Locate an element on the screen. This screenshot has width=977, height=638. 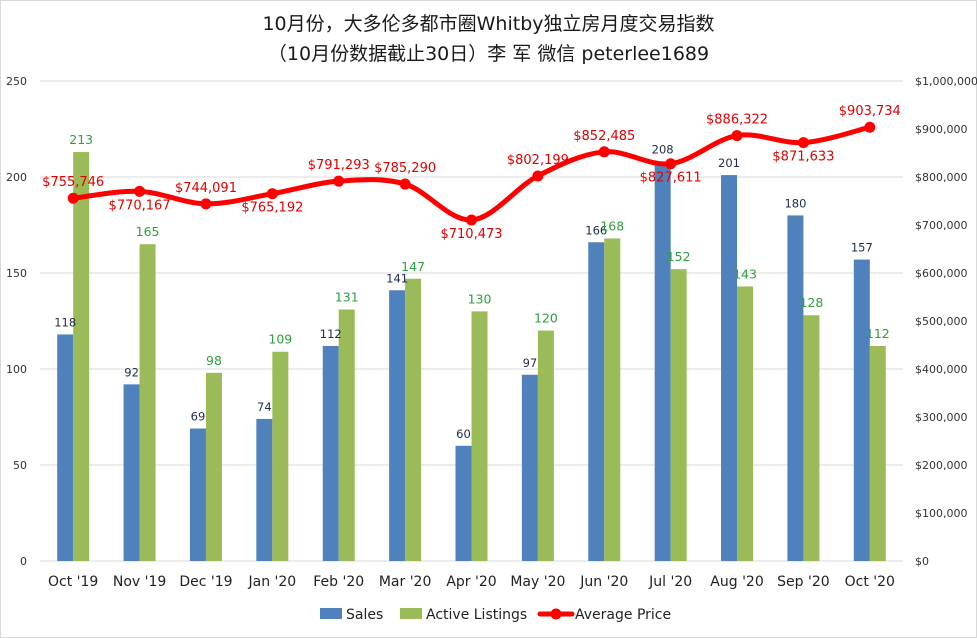
x-tick-label: Jul '20 is located at coordinates (670, 582).